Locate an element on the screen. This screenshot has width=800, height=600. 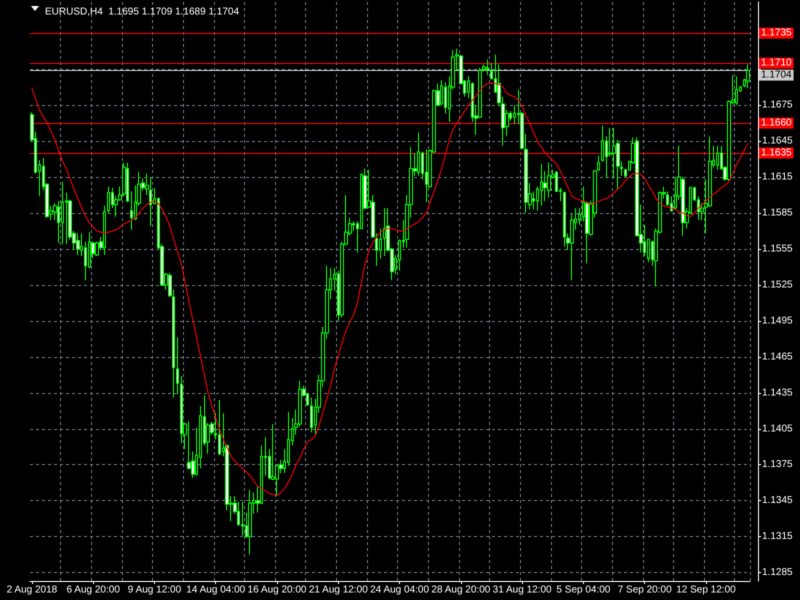
x-tick-label: 2 Aug 2018 is located at coordinates (32, 590).